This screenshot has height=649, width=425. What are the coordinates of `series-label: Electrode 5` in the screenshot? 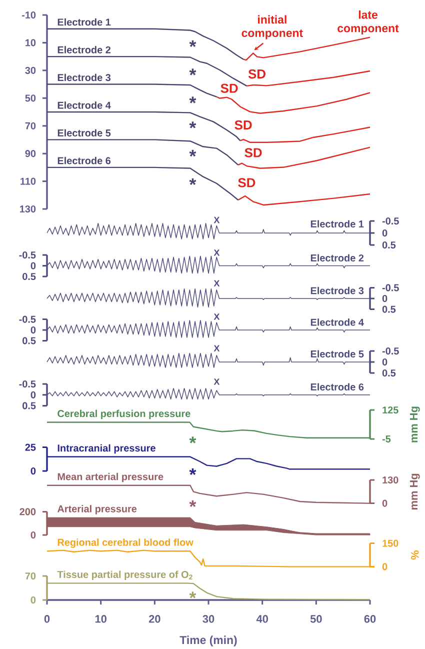 It's located at (84, 133).